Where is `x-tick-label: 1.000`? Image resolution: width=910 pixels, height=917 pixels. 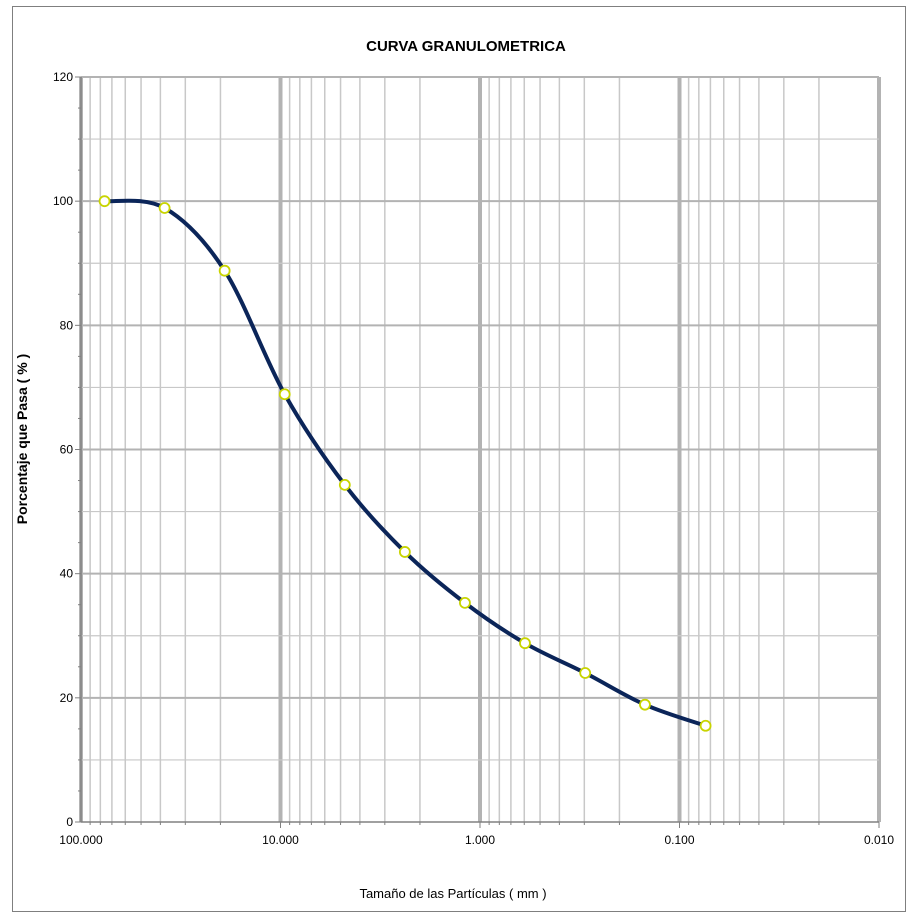 x-tick-label: 1.000 is located at coordinates (480, 840).